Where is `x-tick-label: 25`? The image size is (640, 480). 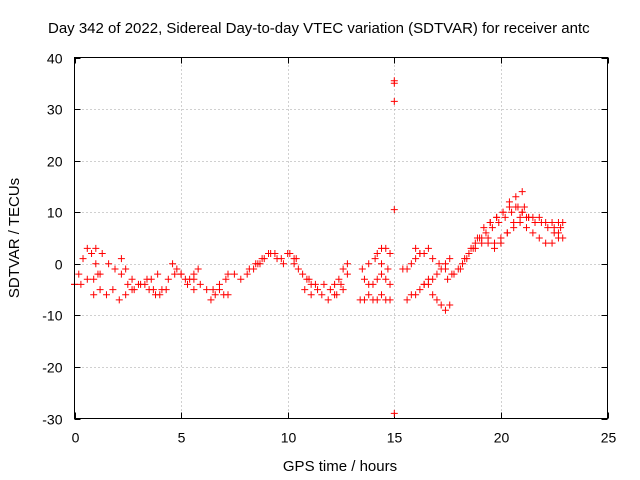
x-tick-label: 25 is located at coordinates (609, 438).